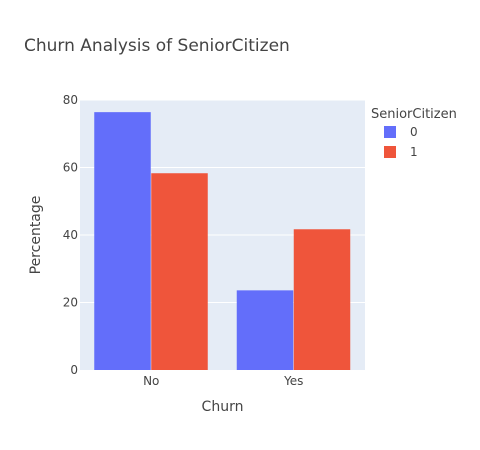  Describe the element at coordinates (223, 381) in the screenshot. I see `x-axis-ticks: No Yes` at that location.